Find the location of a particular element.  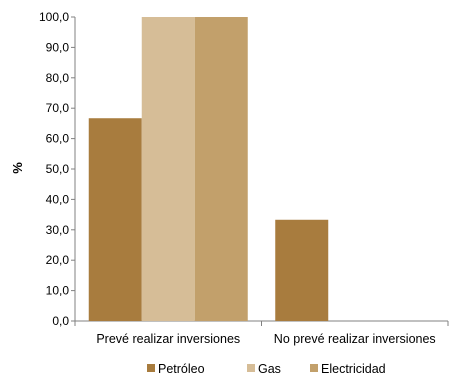

legend: Petróleo Gas Electricidad is located at coordinates (266, 369).